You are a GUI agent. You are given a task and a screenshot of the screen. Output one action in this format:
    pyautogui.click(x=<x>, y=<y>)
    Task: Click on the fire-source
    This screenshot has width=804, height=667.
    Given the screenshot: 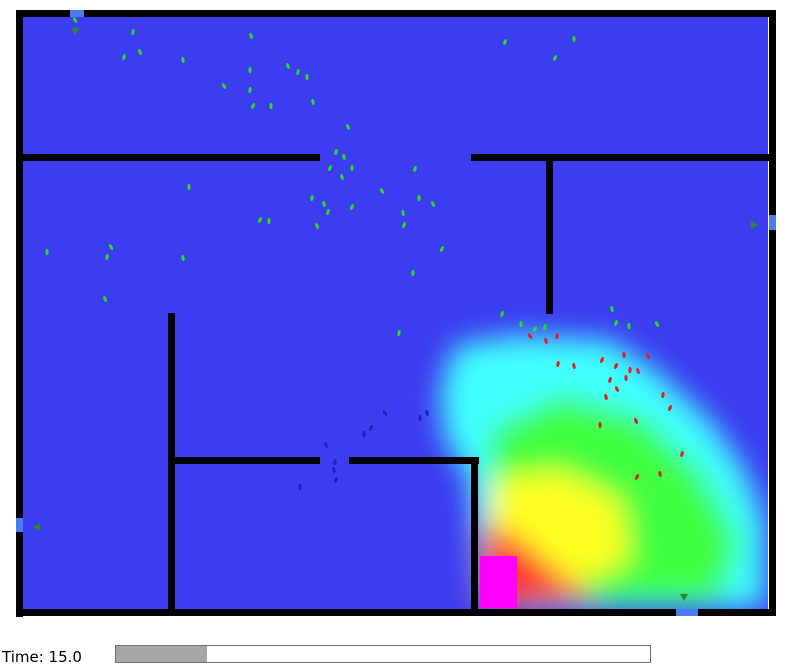 What is the action you would take?
    pyautogui.click(x=498, y=582)
    